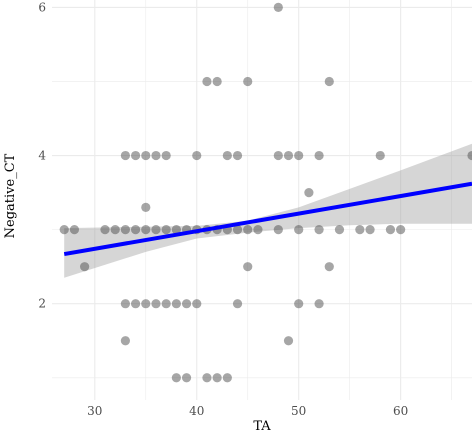  What do you see at coordinates (42, 7) in the screenshot?
I see `y-tick-label: 6` at bounding box center [42, 7].